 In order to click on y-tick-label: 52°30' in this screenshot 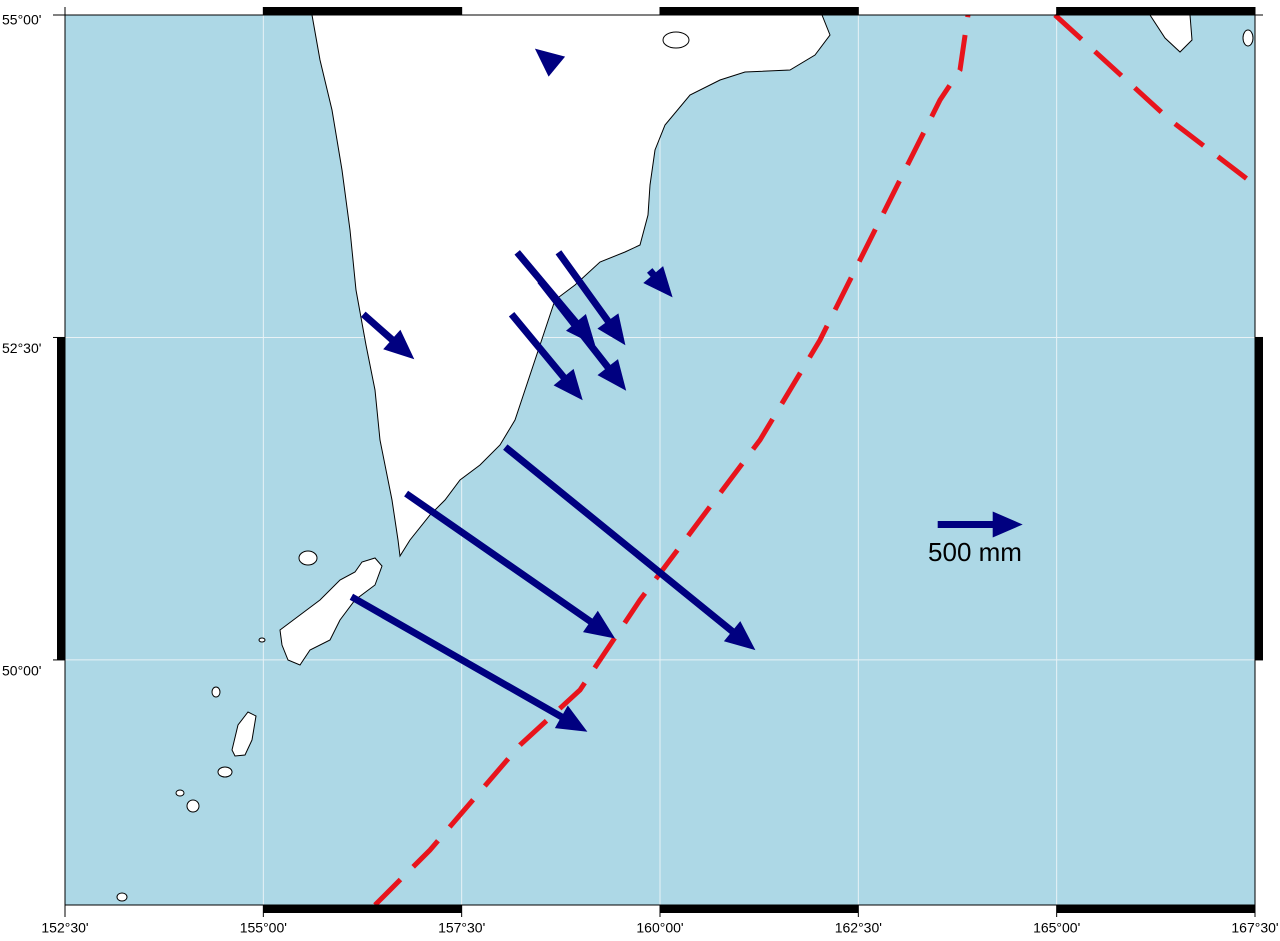, I will do `click(21, 348)`.